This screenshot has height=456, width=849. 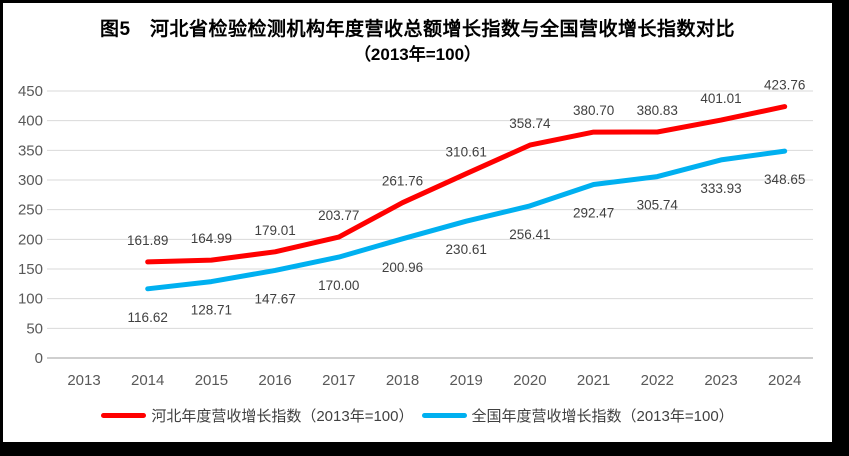 What do you see at coordinates (211, 238) in the screenshot?
I see `hebei-data-label-2015: 164.99` at bounding box center [211, 238].